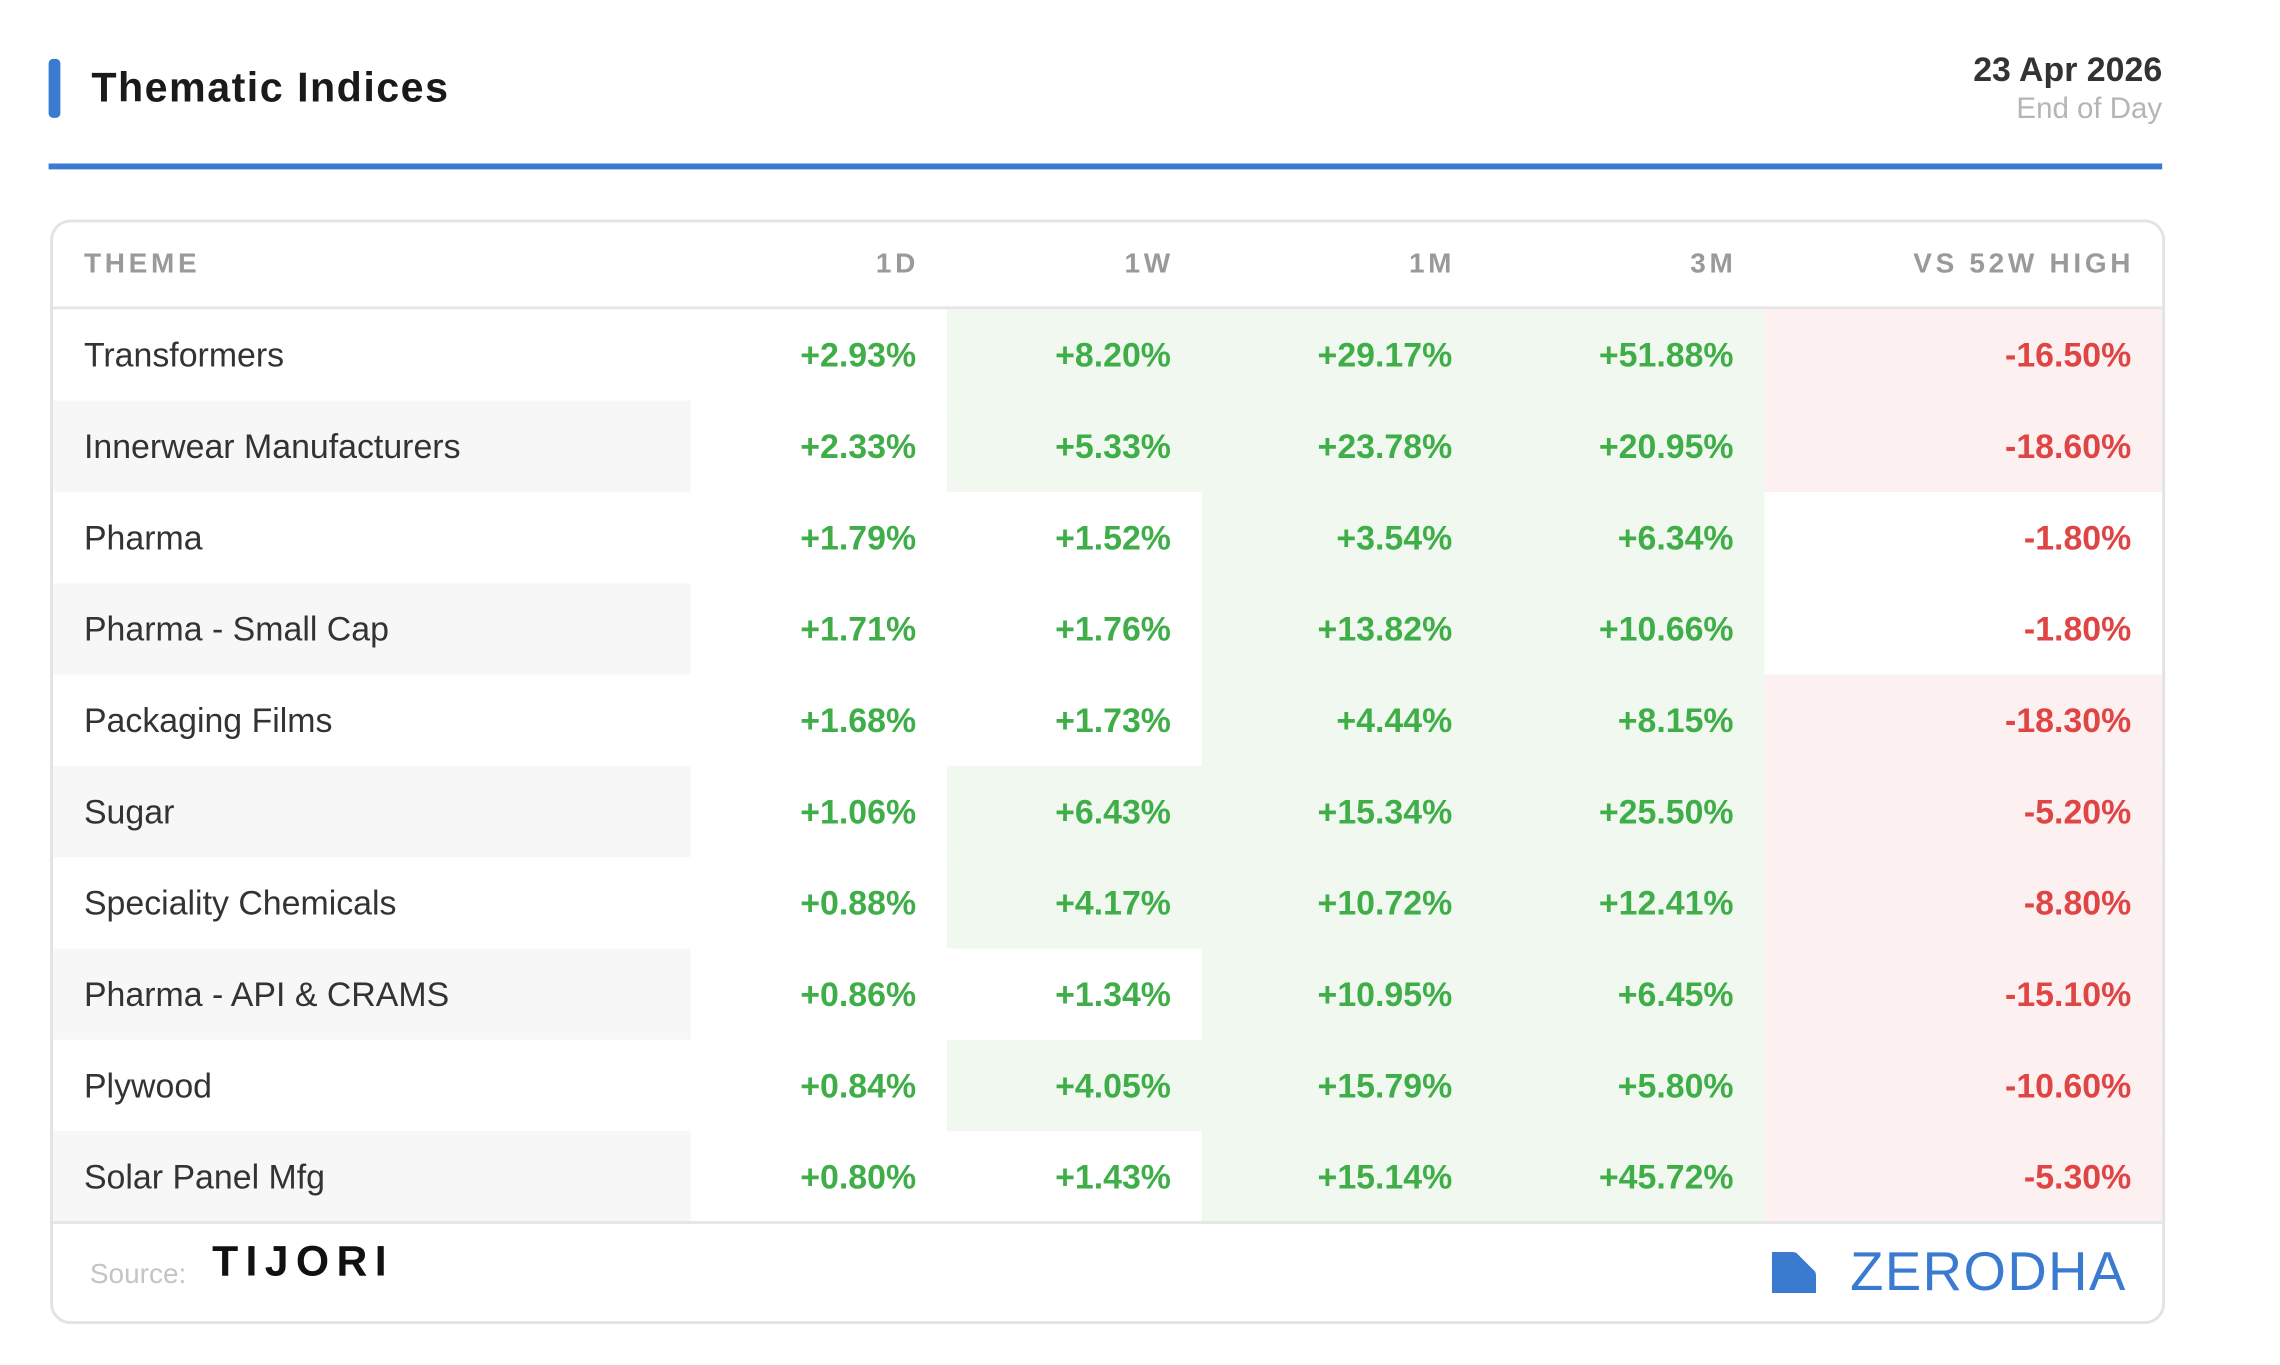  What do you see at coordinates (1074, 903) in the screenshot?
I see `value-cell: +4.17%` at bounding box center [1074, 903].